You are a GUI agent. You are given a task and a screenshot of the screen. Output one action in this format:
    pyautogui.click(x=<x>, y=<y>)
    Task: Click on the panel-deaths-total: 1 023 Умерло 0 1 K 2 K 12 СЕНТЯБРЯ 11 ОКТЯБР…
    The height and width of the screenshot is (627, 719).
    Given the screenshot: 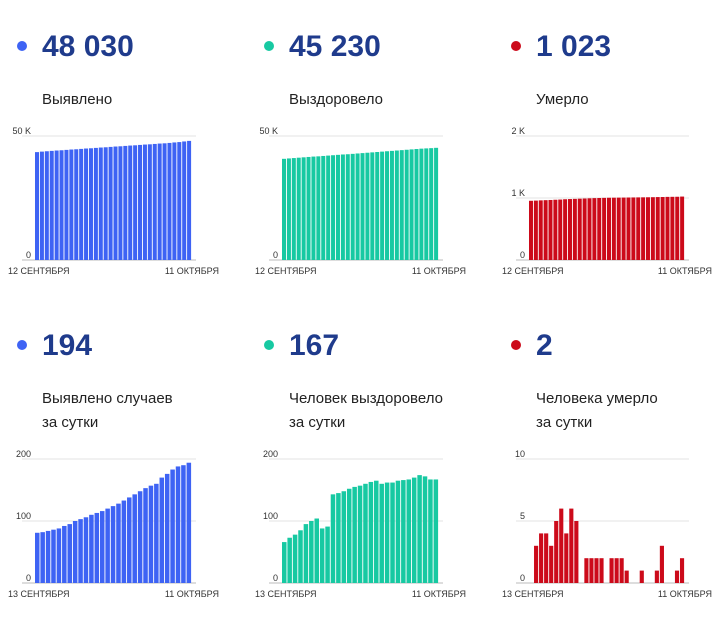 What is the action you would take?
    pyautogui.click(x=606, y=178)
    